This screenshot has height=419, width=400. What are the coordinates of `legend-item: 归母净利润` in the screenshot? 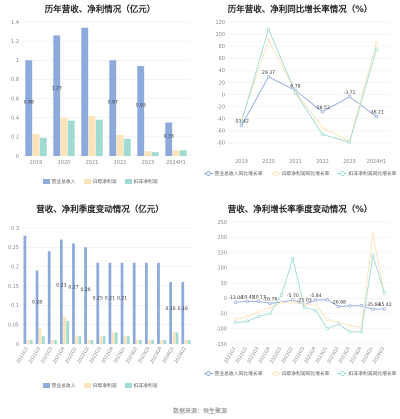 It's located at (100, 181).